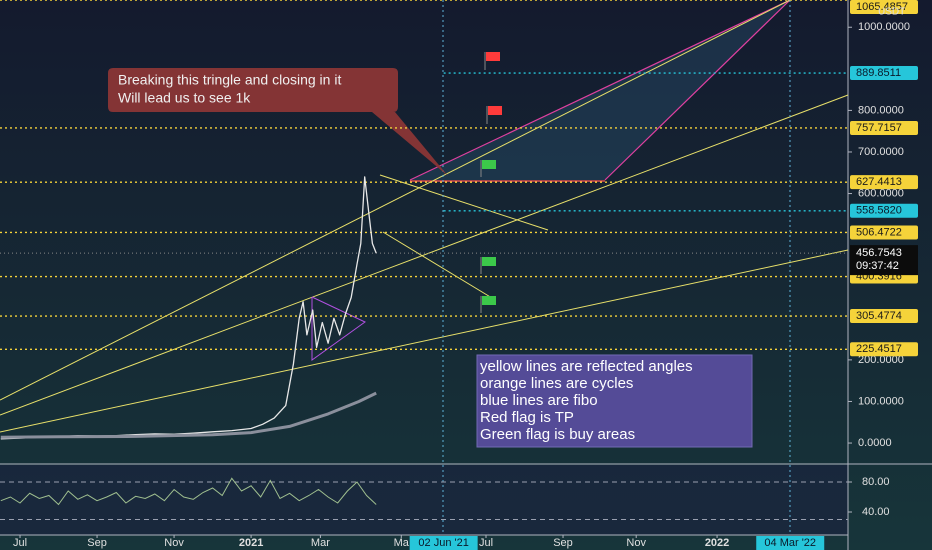 The width and height of the screenshot is (932, 550). Describe the element at coordinates (891, 12) in the screenshot. I see `axis-unit: USDT` at that location.